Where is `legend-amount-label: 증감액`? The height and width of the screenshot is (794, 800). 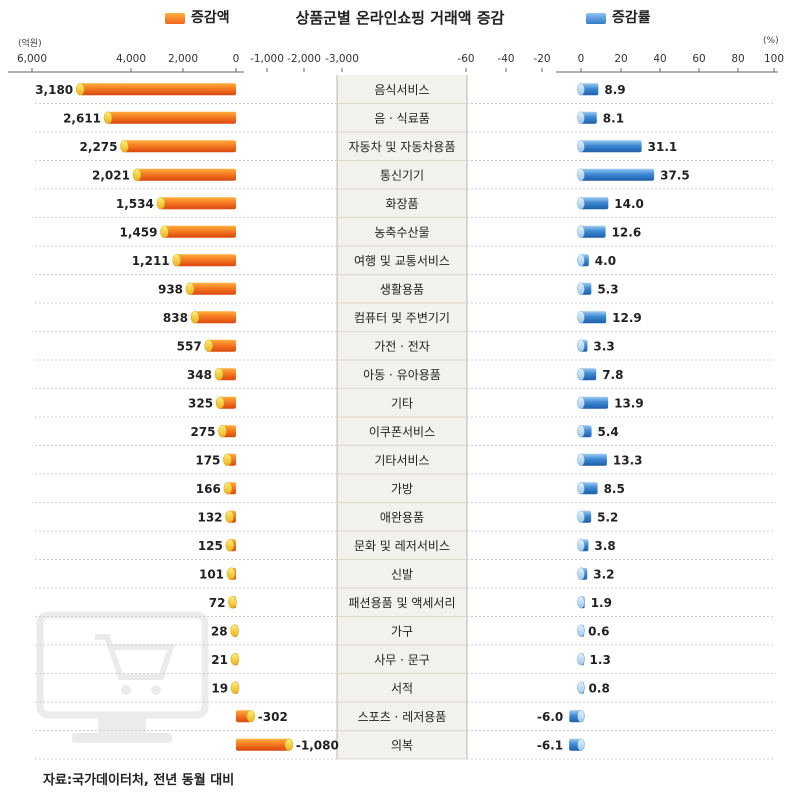
legend-amount-label: 증감액 is located at coordinates (210, 18).